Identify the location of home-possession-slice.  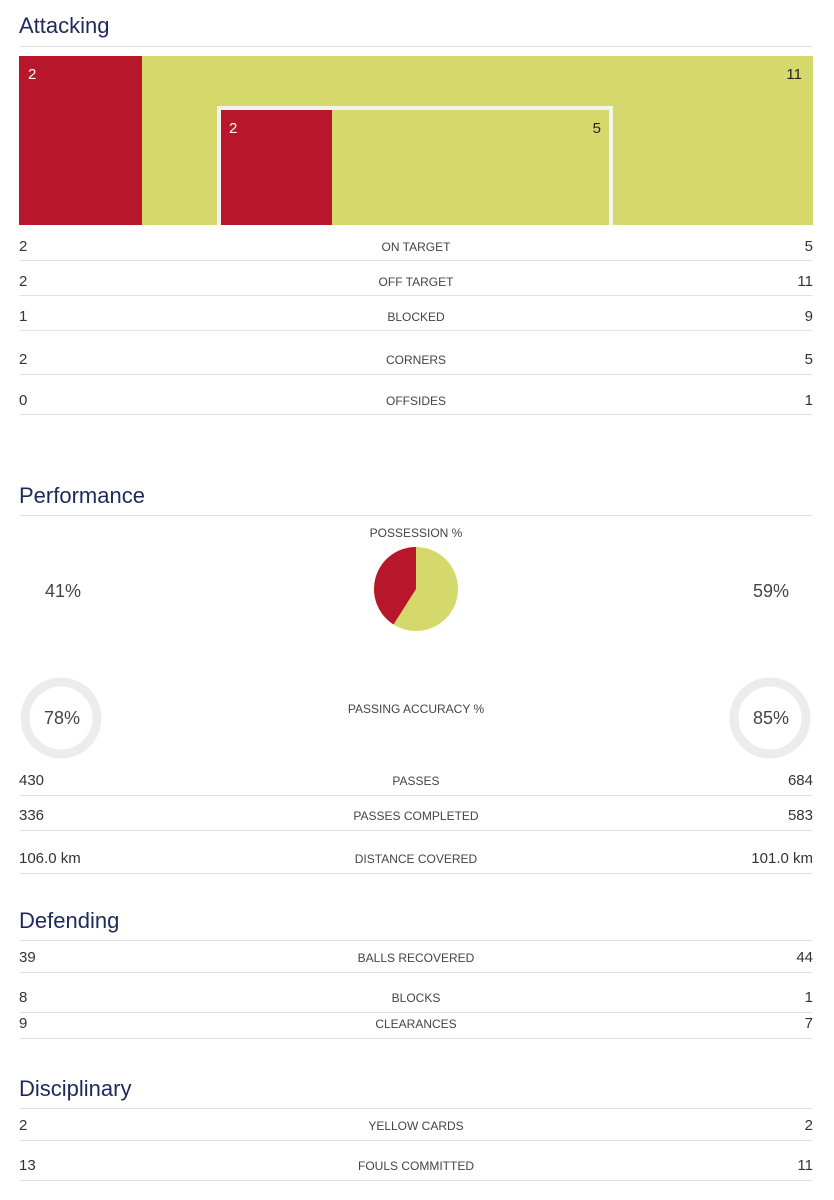
(395, 586).